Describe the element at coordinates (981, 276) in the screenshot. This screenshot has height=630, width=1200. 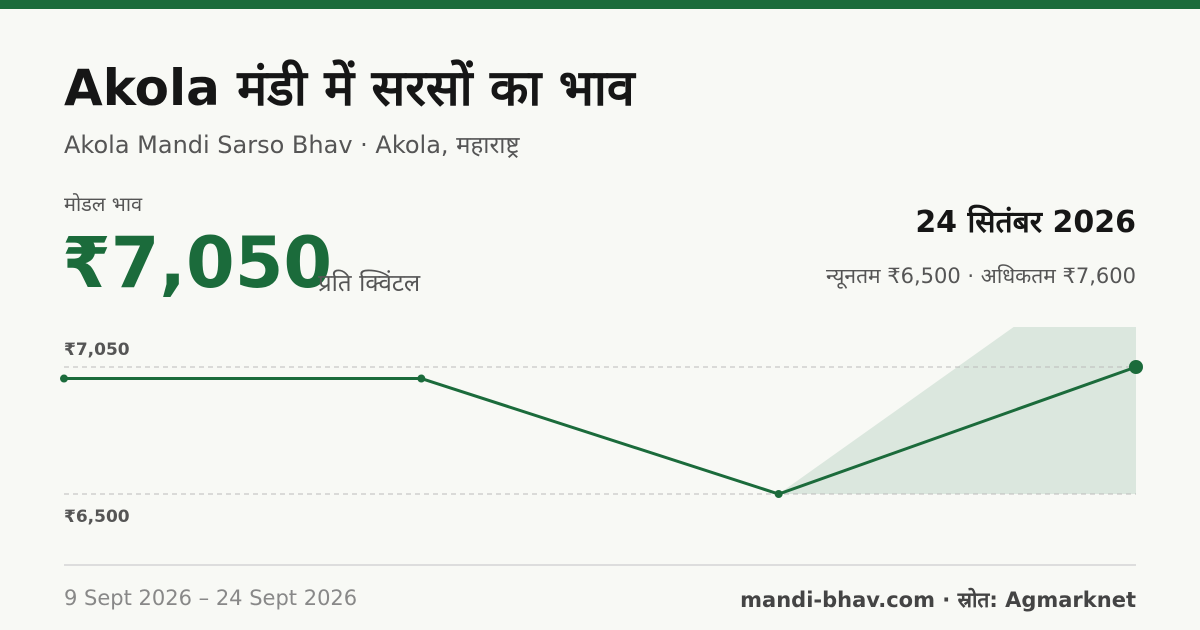
I see `price-range: न्यूनतम ₹6,500 · अधिकतम ₹7,600` at that location.